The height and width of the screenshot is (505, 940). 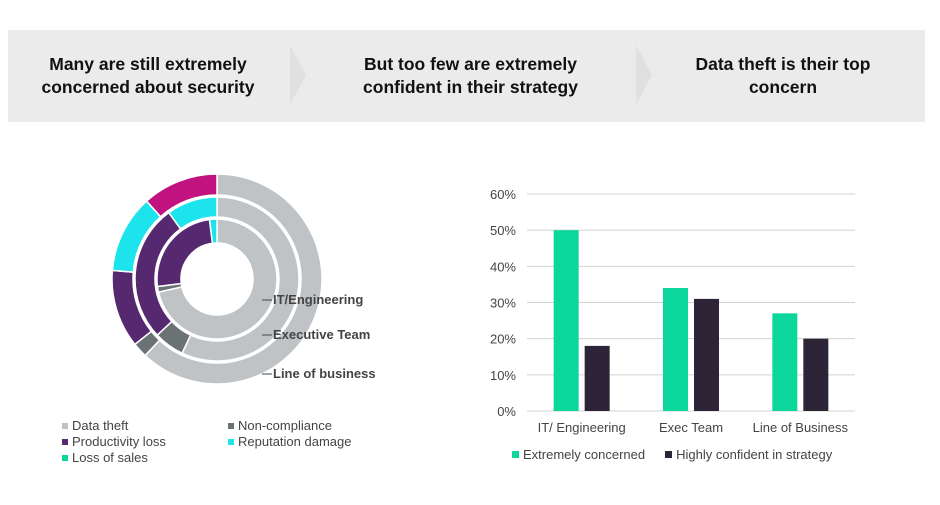 I want to click on y-tick-label: 20%, so click(x=503, y=339).